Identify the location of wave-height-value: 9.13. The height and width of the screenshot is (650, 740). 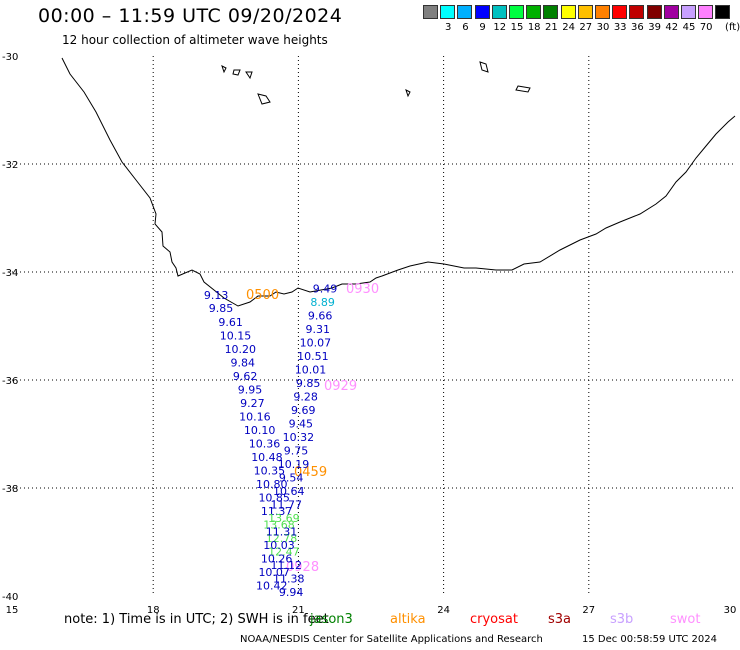
(216, 295).